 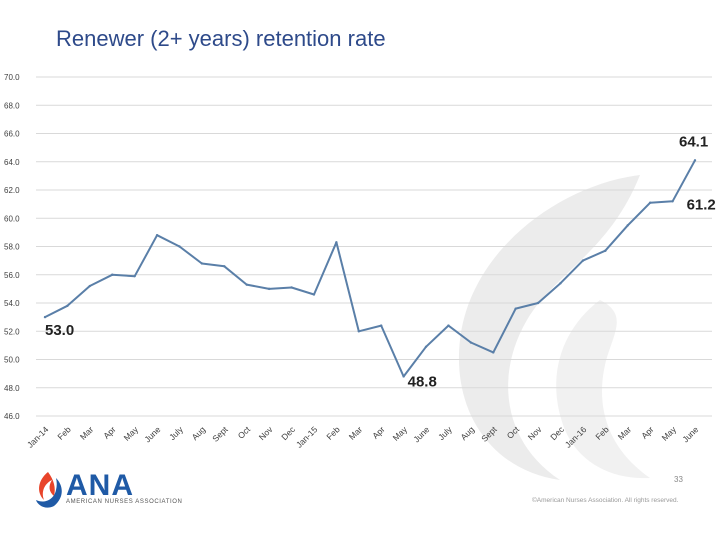 I want to click on y-tick-label: 56.0, so click(x=12, y=275).